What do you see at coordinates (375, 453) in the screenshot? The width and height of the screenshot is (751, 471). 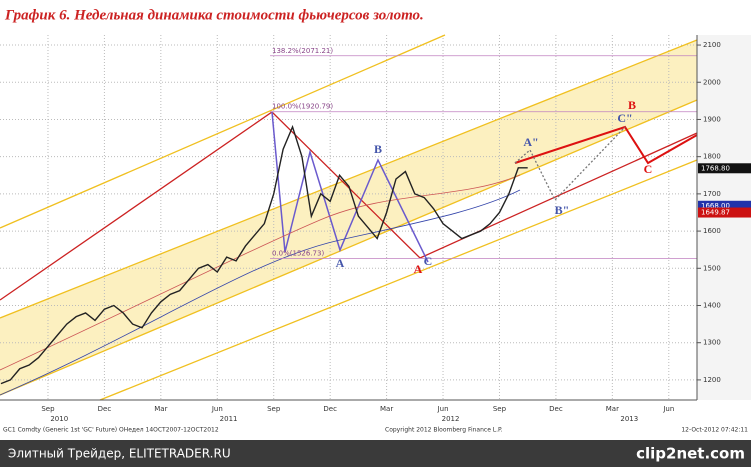 I see `bottom-bar` at bounding box center [375, 453].